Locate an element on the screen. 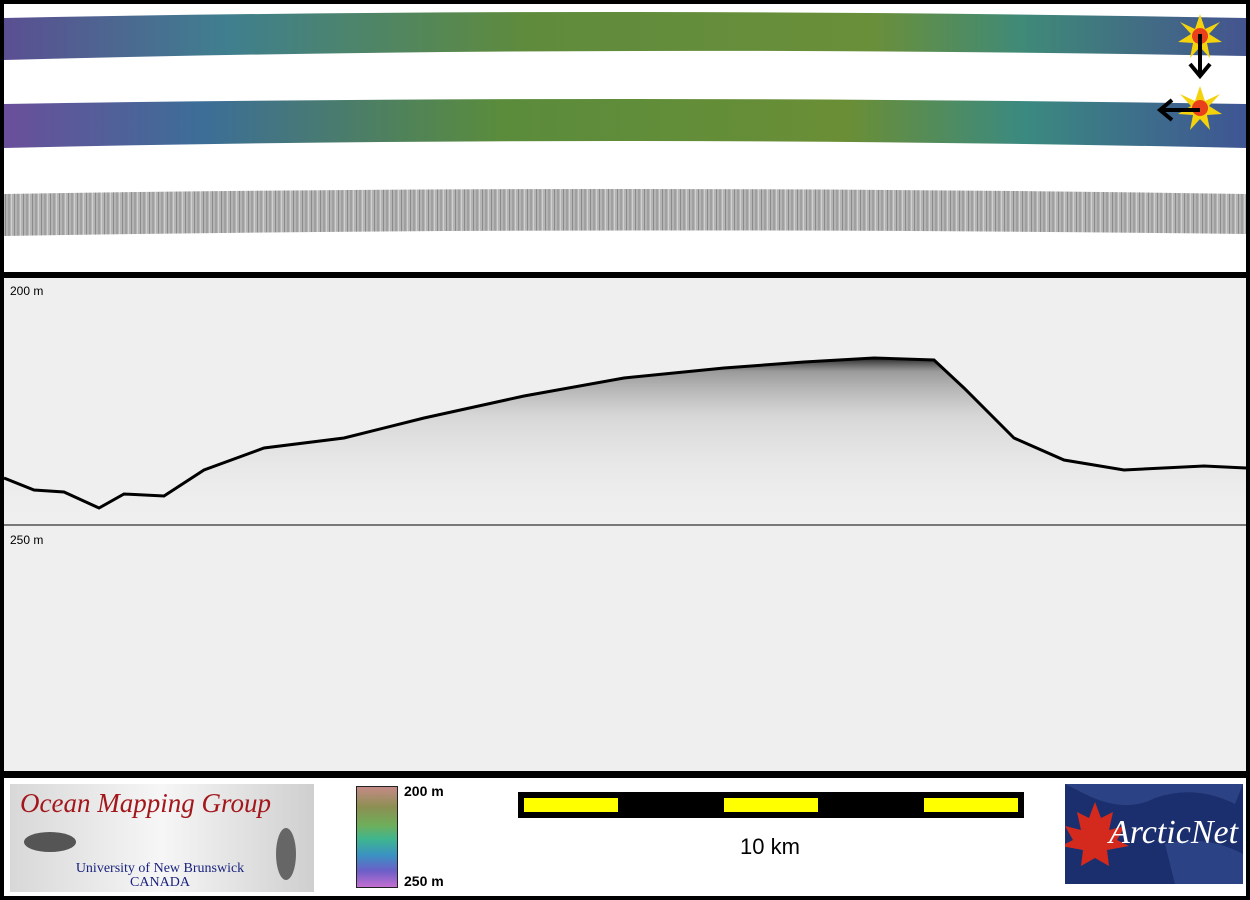  scale-bar is located at coordinates (771, 805).